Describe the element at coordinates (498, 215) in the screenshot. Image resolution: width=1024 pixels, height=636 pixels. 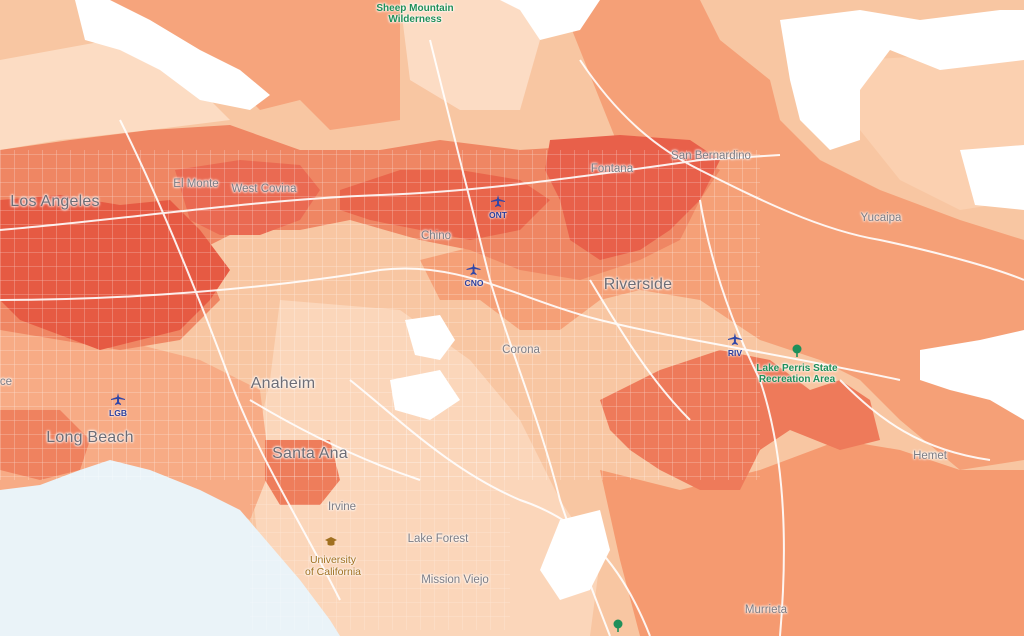
I see `airport-code: ONT` at that location.